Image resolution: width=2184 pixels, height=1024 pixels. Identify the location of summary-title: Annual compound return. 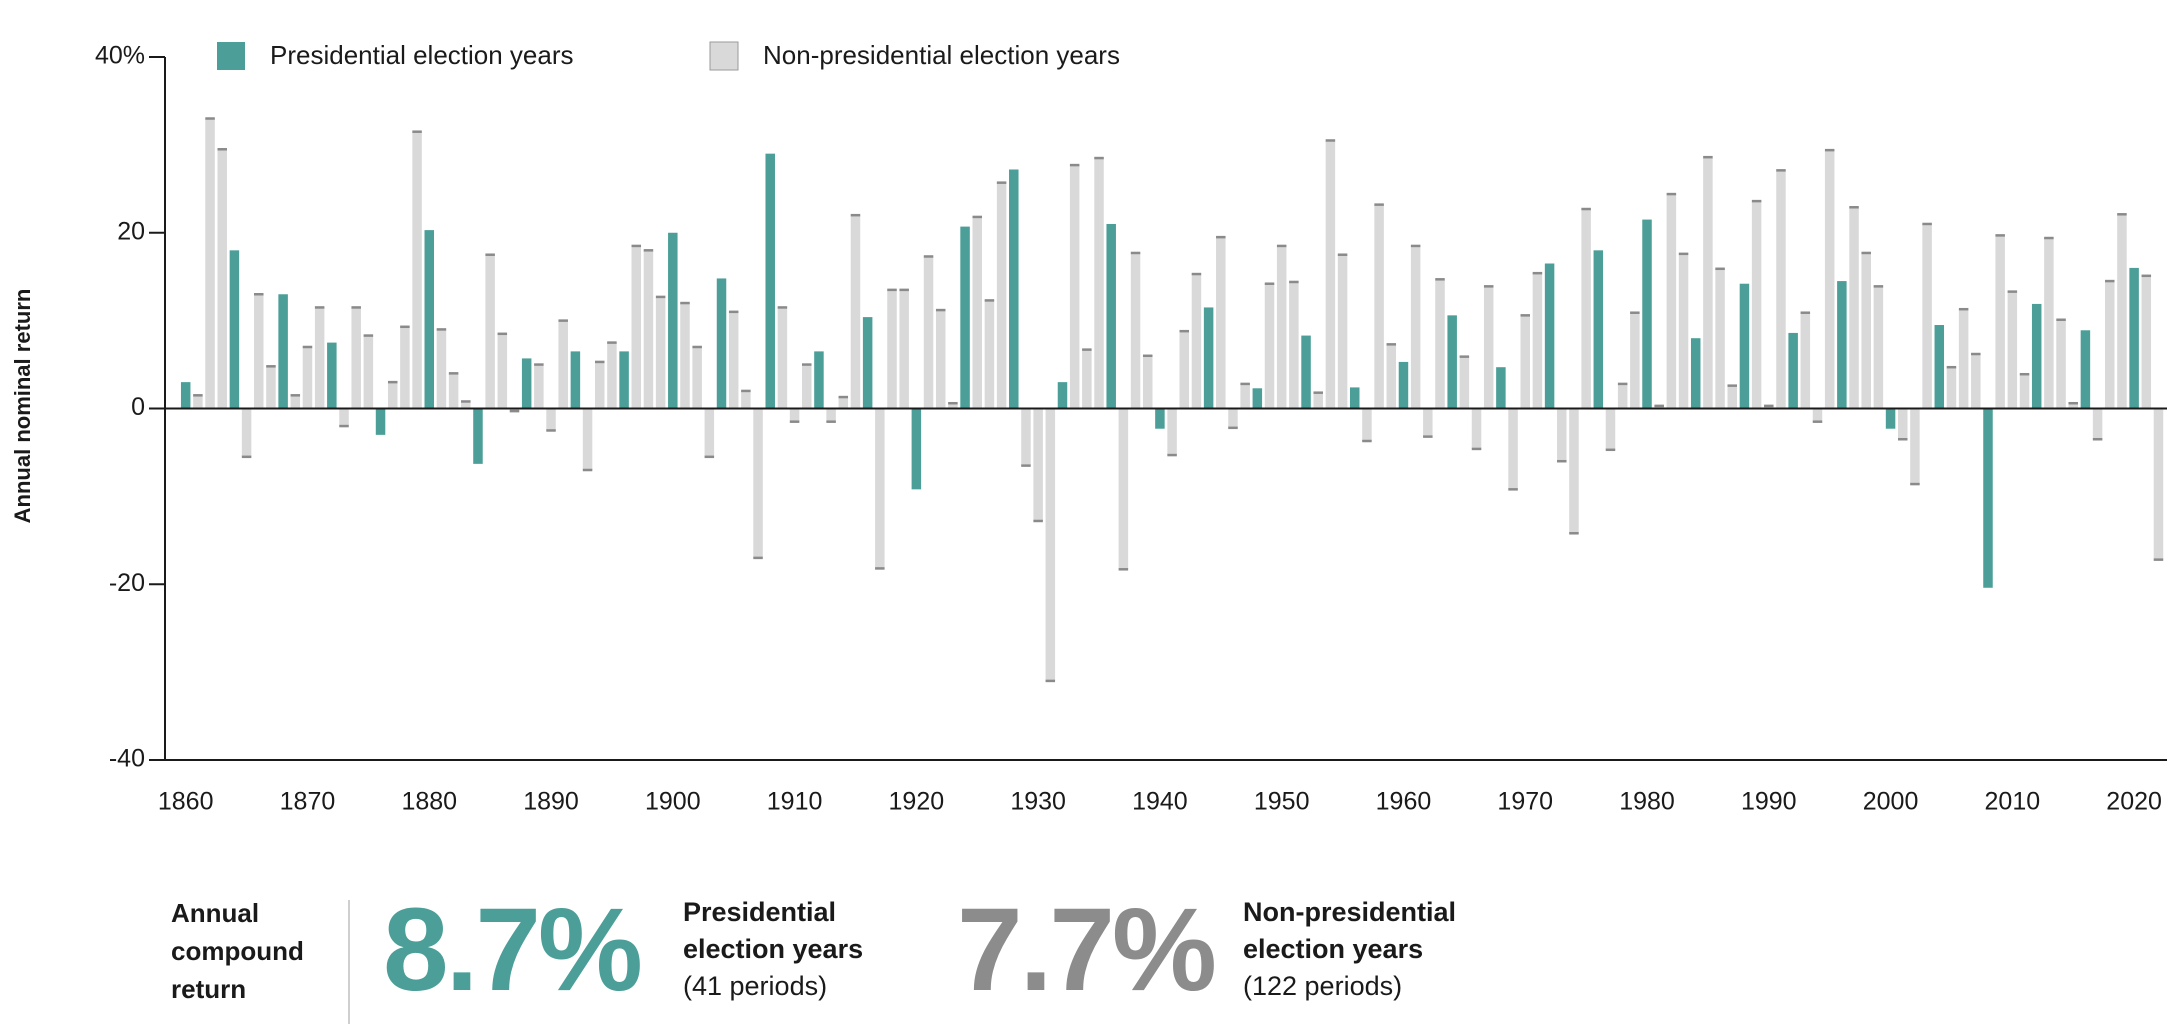
(237, 951).